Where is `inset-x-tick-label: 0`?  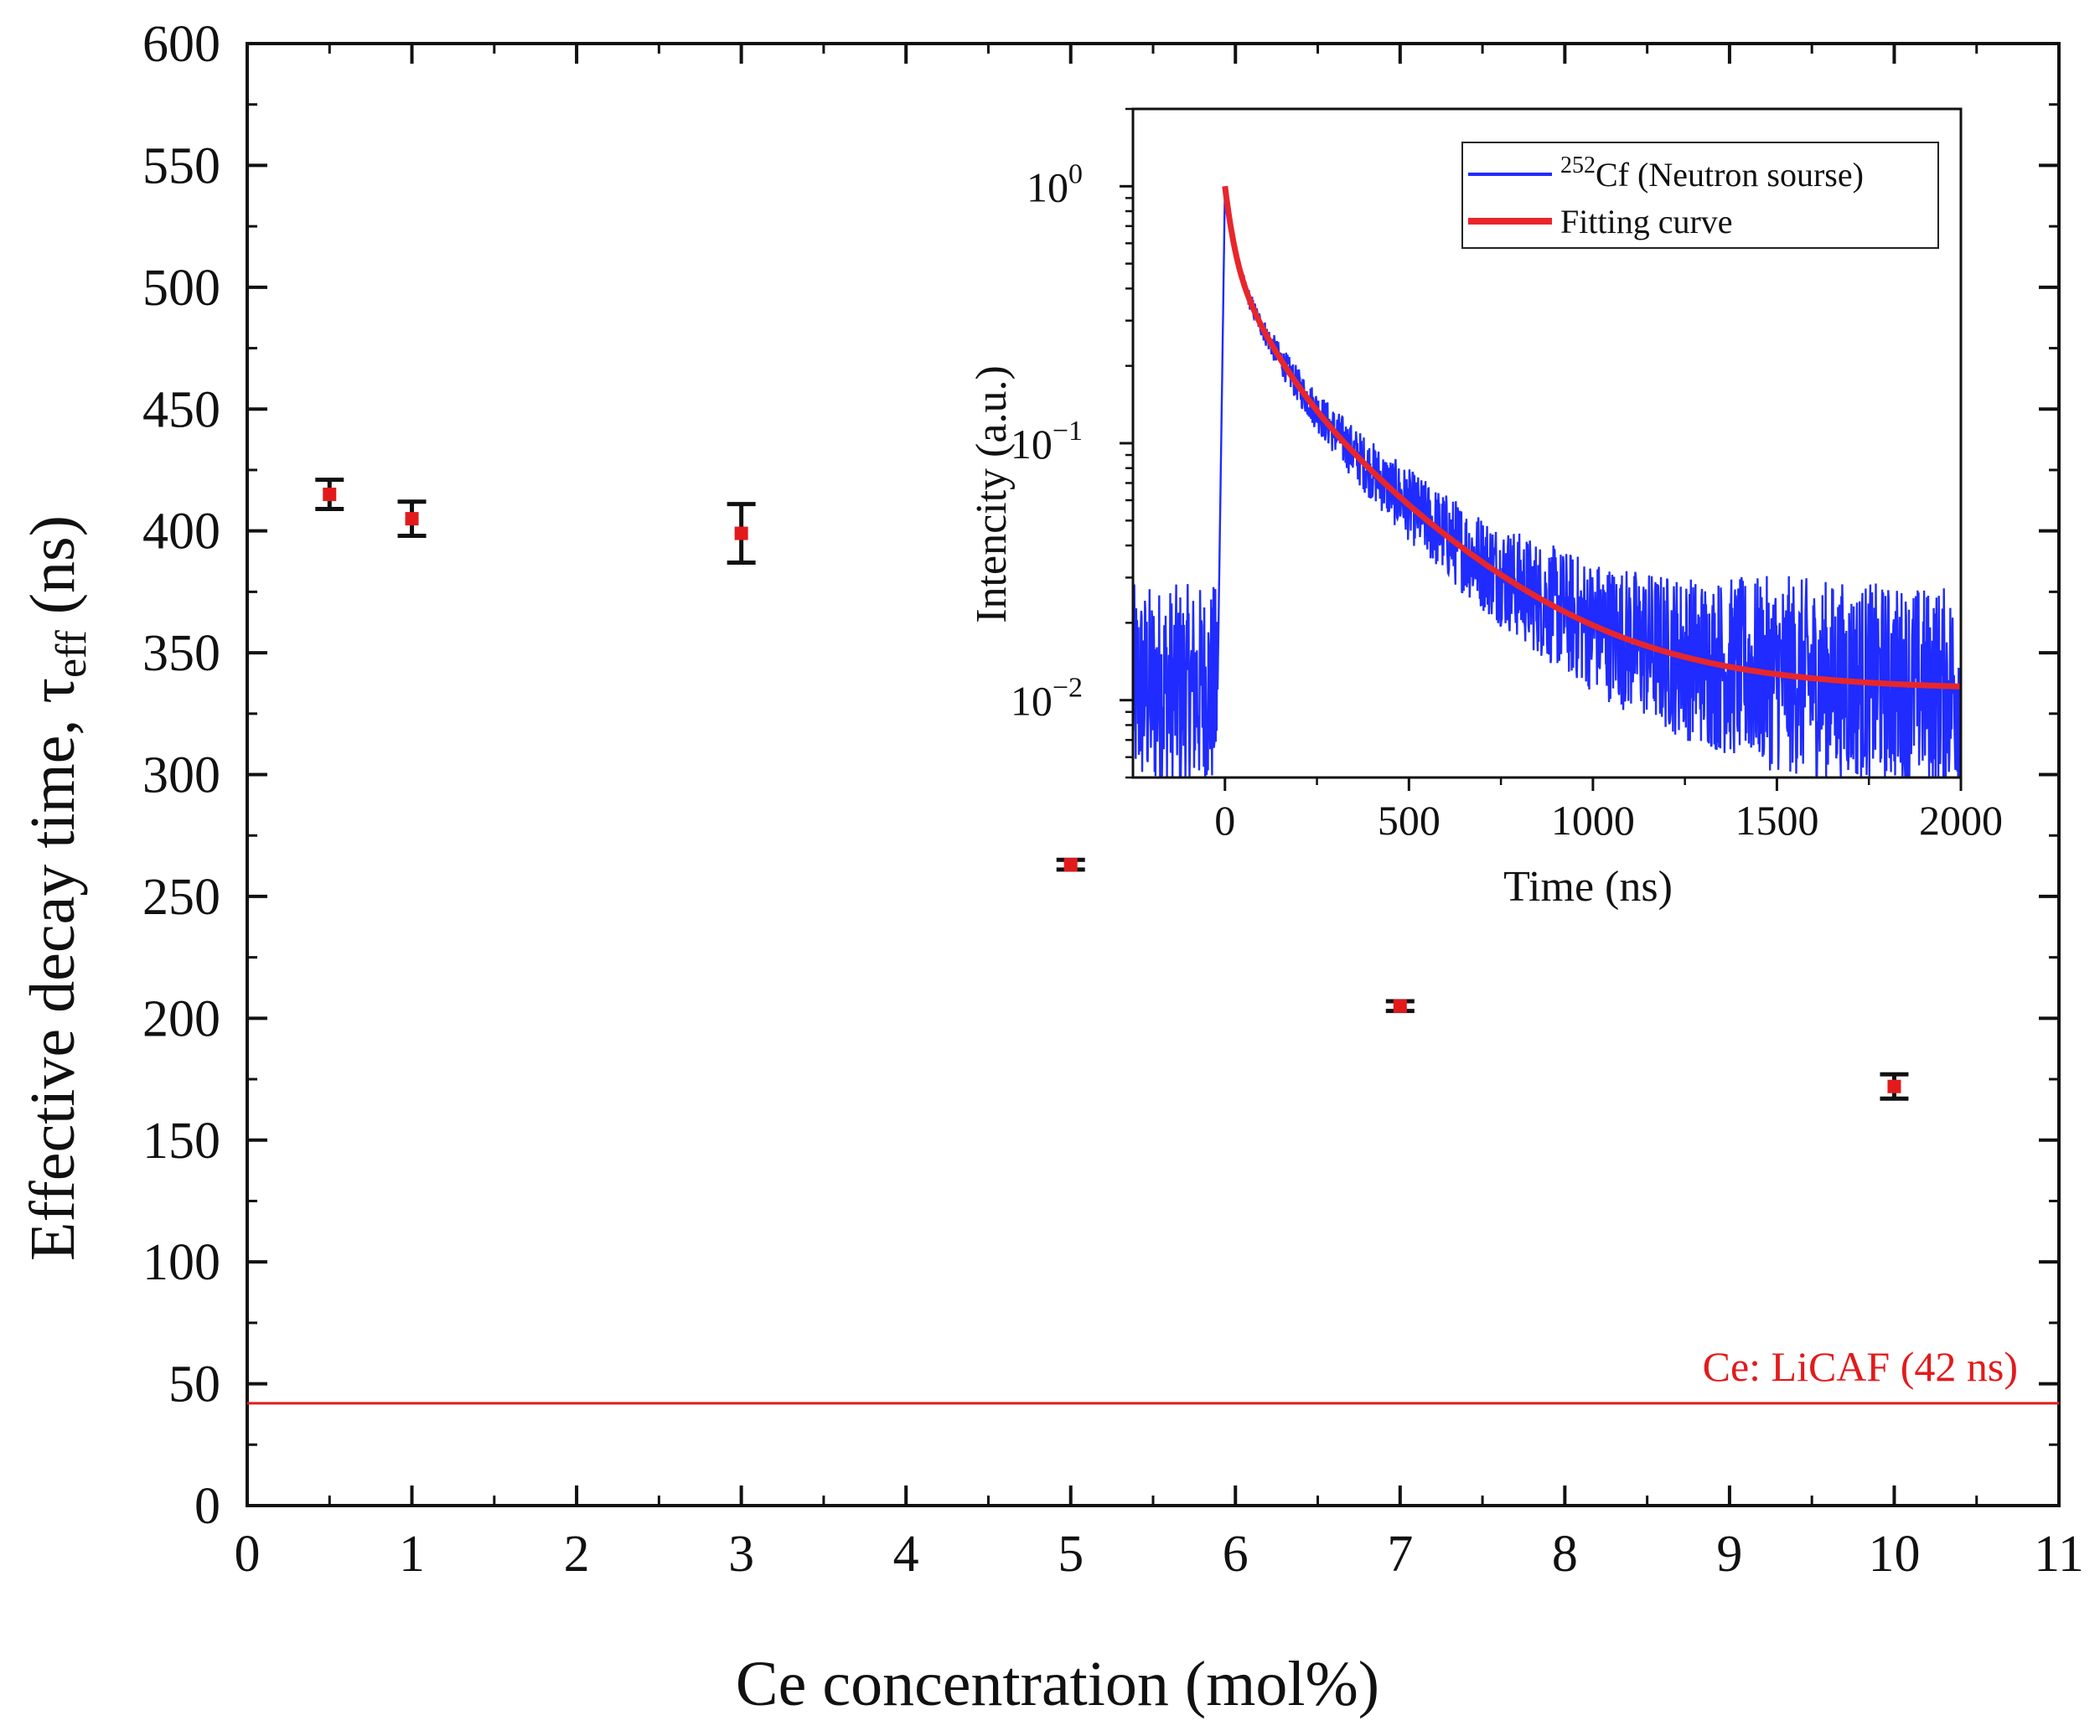 inset-x-tick-label: 0 is located at coordinates (1224, 820).